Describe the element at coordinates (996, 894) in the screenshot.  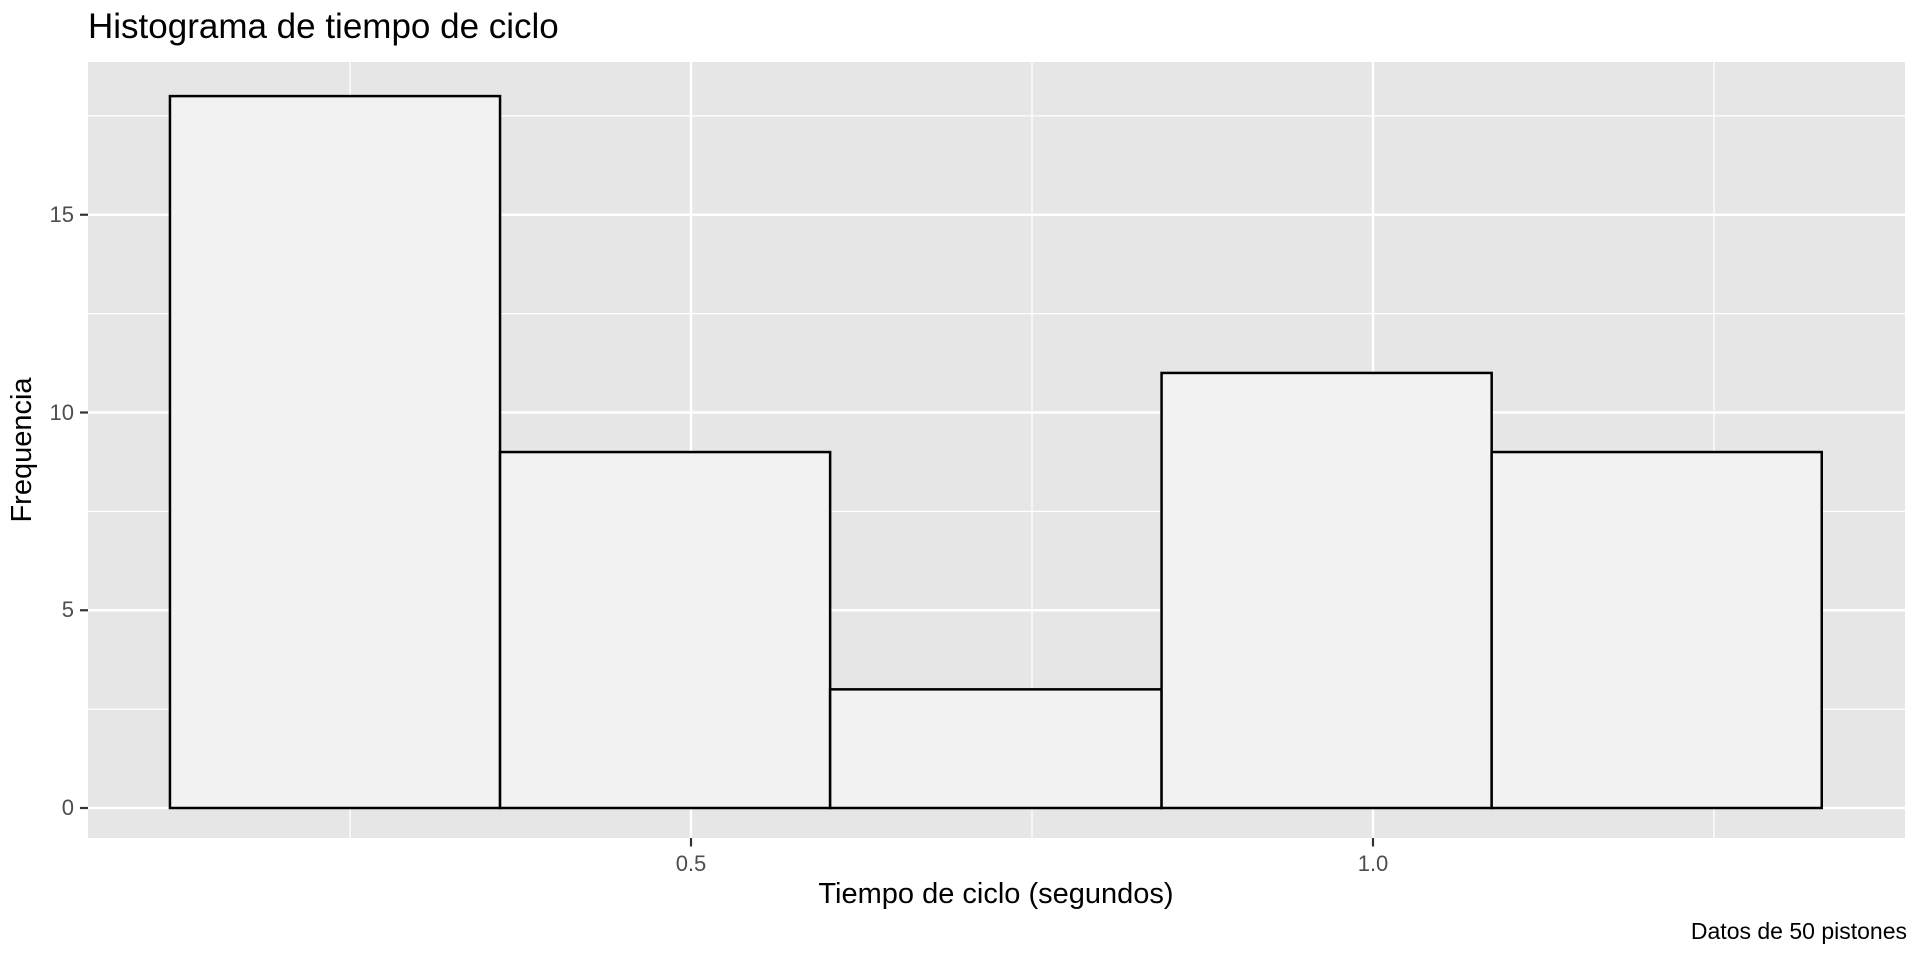
I see `x-axis-title: Tiempo de ciclo (segundos)` at that location.